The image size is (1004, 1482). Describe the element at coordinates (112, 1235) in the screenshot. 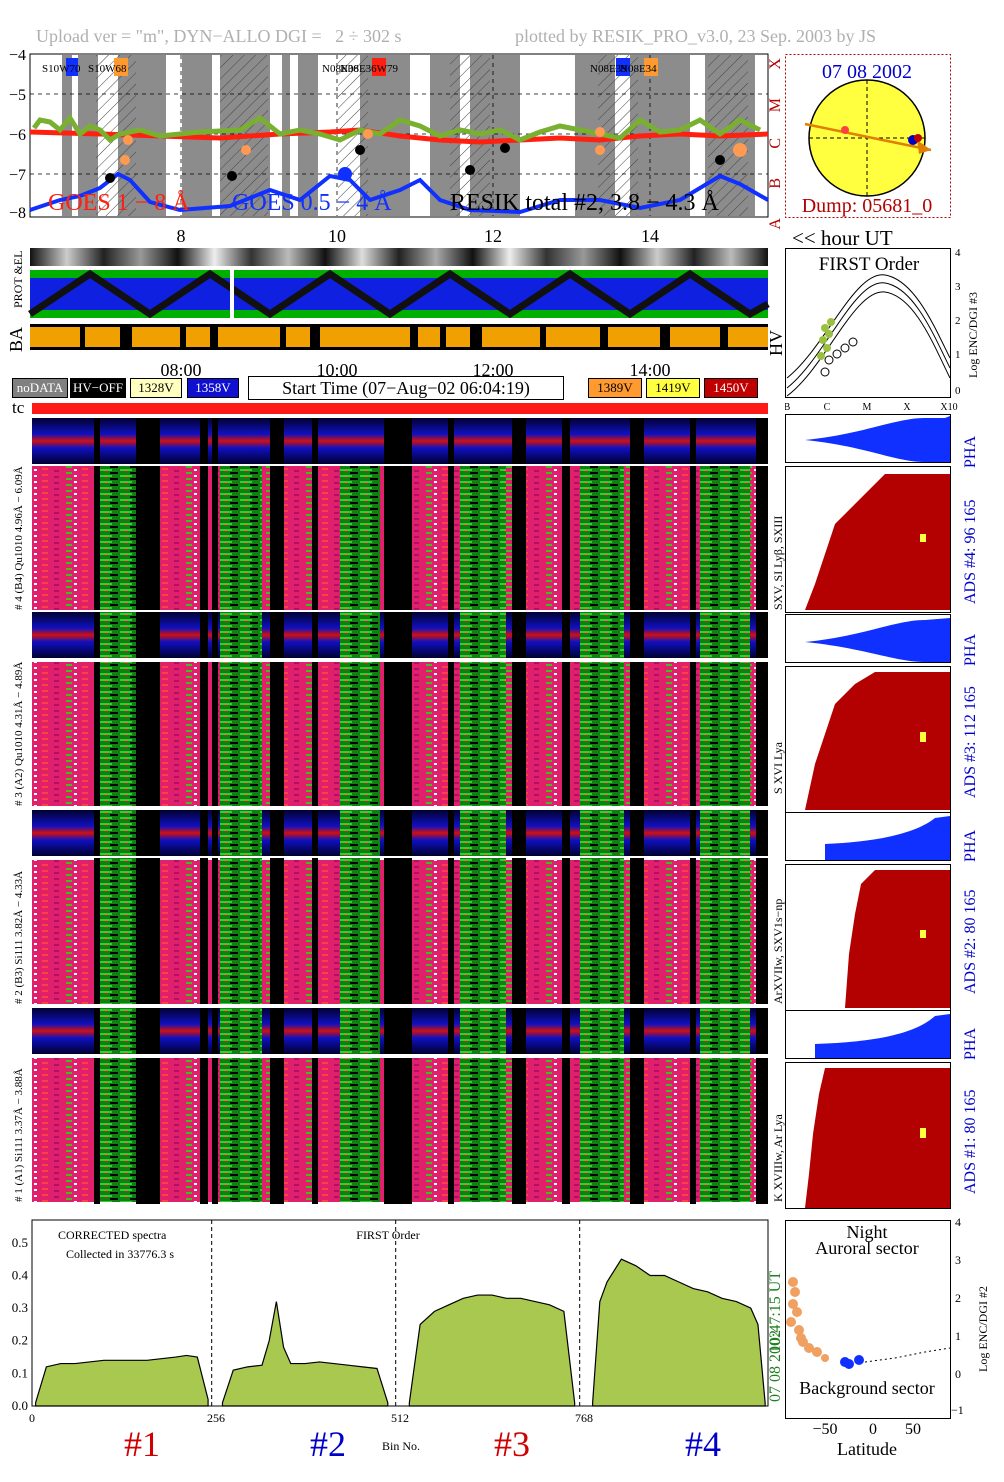

I see `spectrum-title: CORRECTED spectra` at that location.